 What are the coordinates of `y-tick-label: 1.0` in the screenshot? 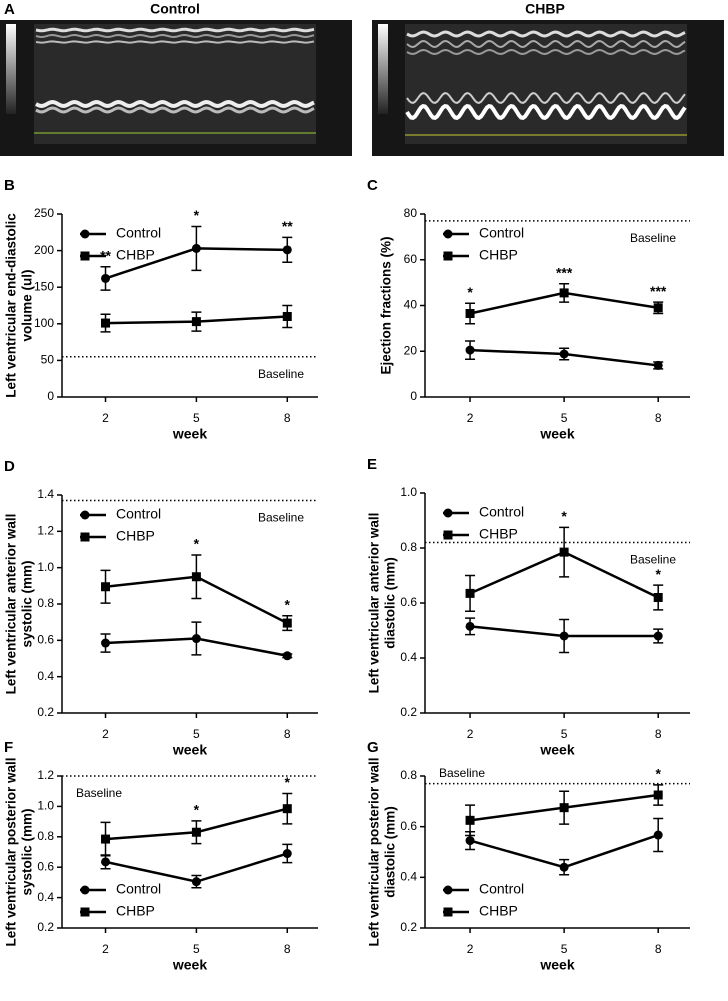 It's located at (408, 492).